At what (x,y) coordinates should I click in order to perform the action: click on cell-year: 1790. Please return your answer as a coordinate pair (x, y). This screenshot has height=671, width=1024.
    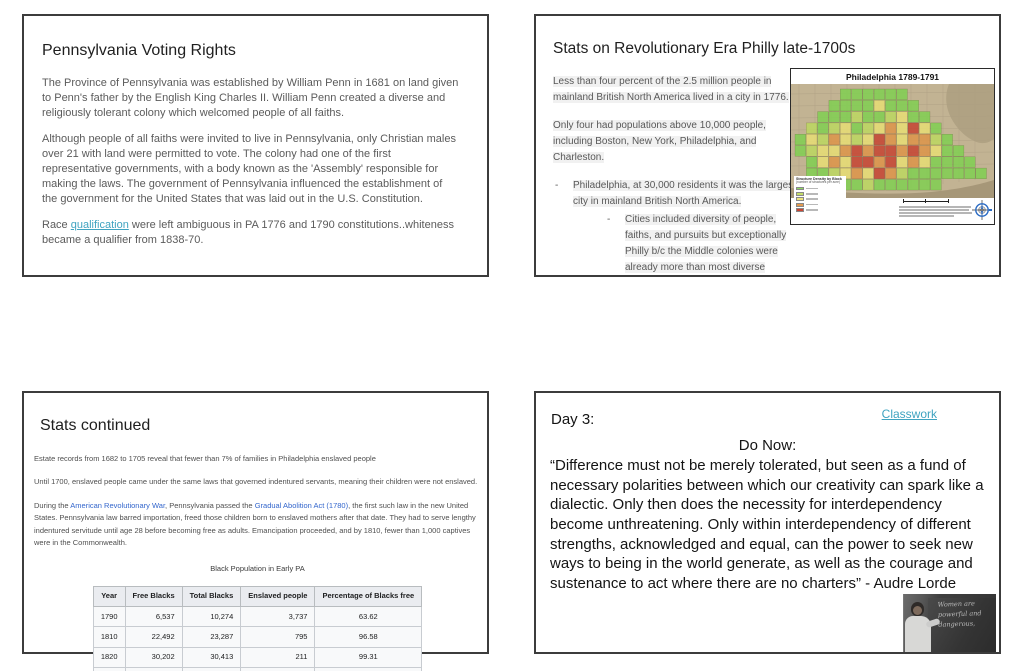
    Looking at the image, I should click on (109, 616).